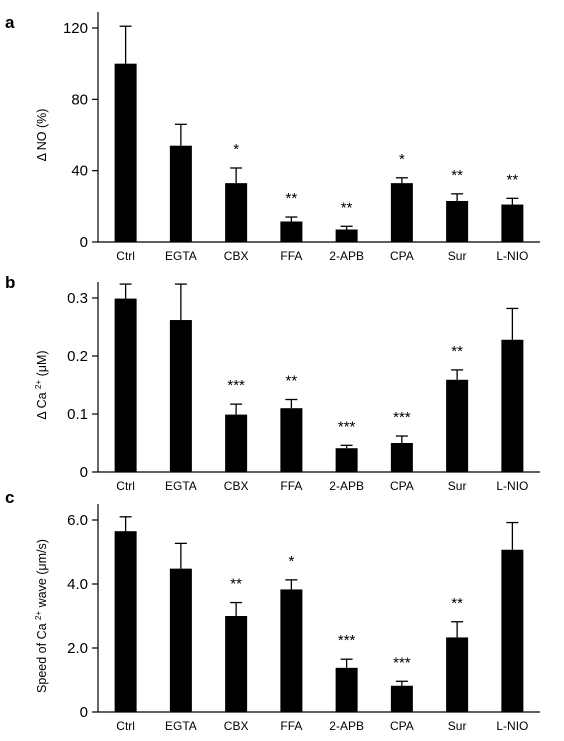 This screenshot has height=741, width=564. What do you see at coordinates (77, 414) in the screenshot?
I see `y-tick-label: 0.1` at bounding box center [77, 414].